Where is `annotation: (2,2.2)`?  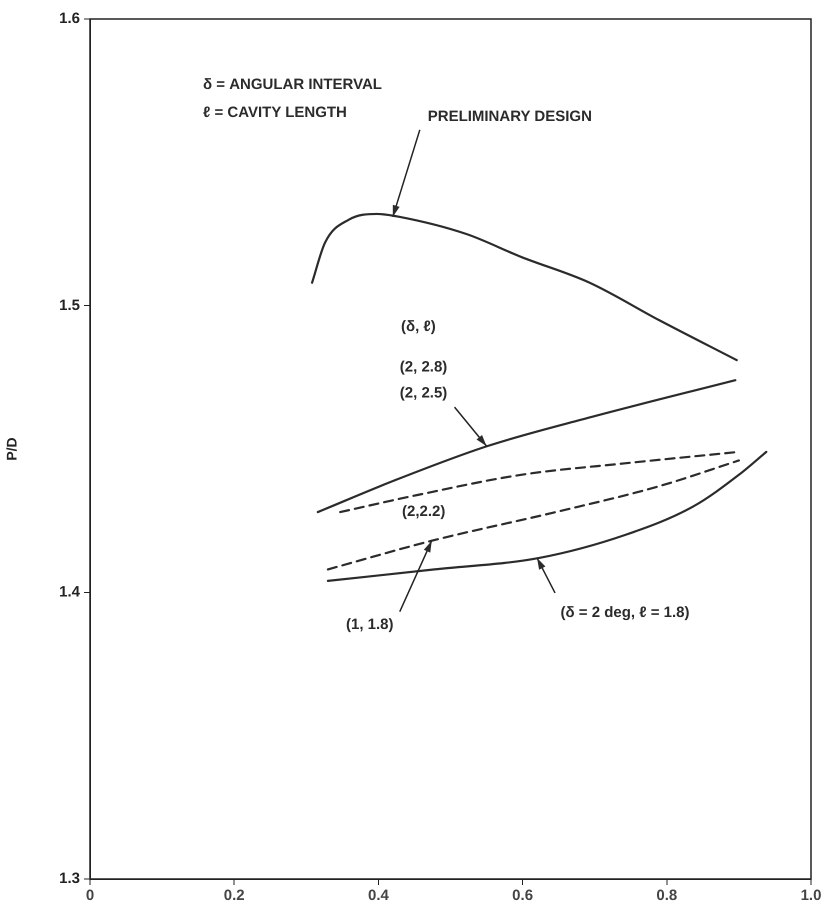
annotation: (2,2.2) is located at coordinates (424, 511).